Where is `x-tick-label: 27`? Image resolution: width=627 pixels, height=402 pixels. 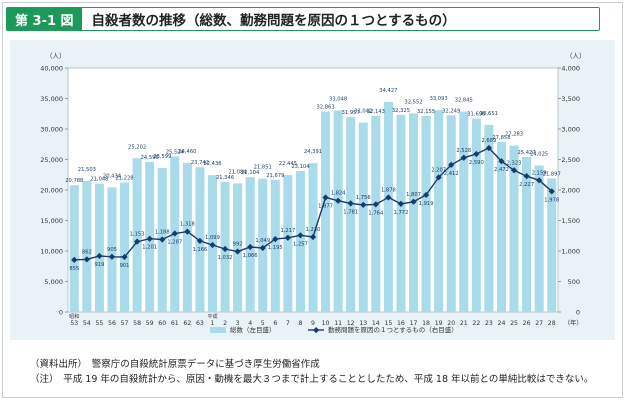 x-tick-label: 27 is located at coordinates (539, 323).